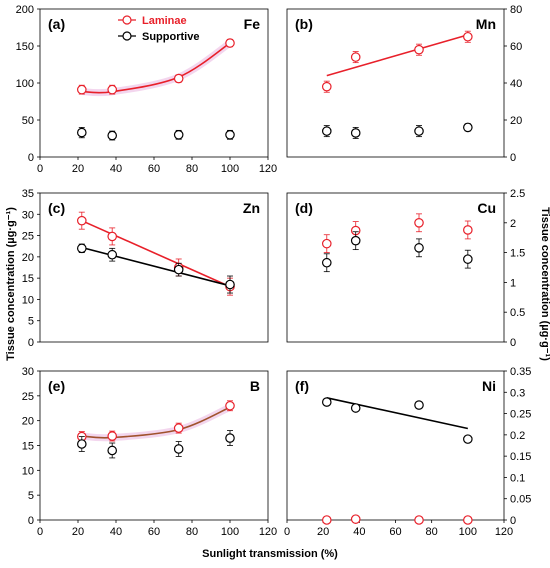 Image resolution: width=550 pixels, height=568 pixels. I want to click on legend-marker-supportive, so click(127, 36).